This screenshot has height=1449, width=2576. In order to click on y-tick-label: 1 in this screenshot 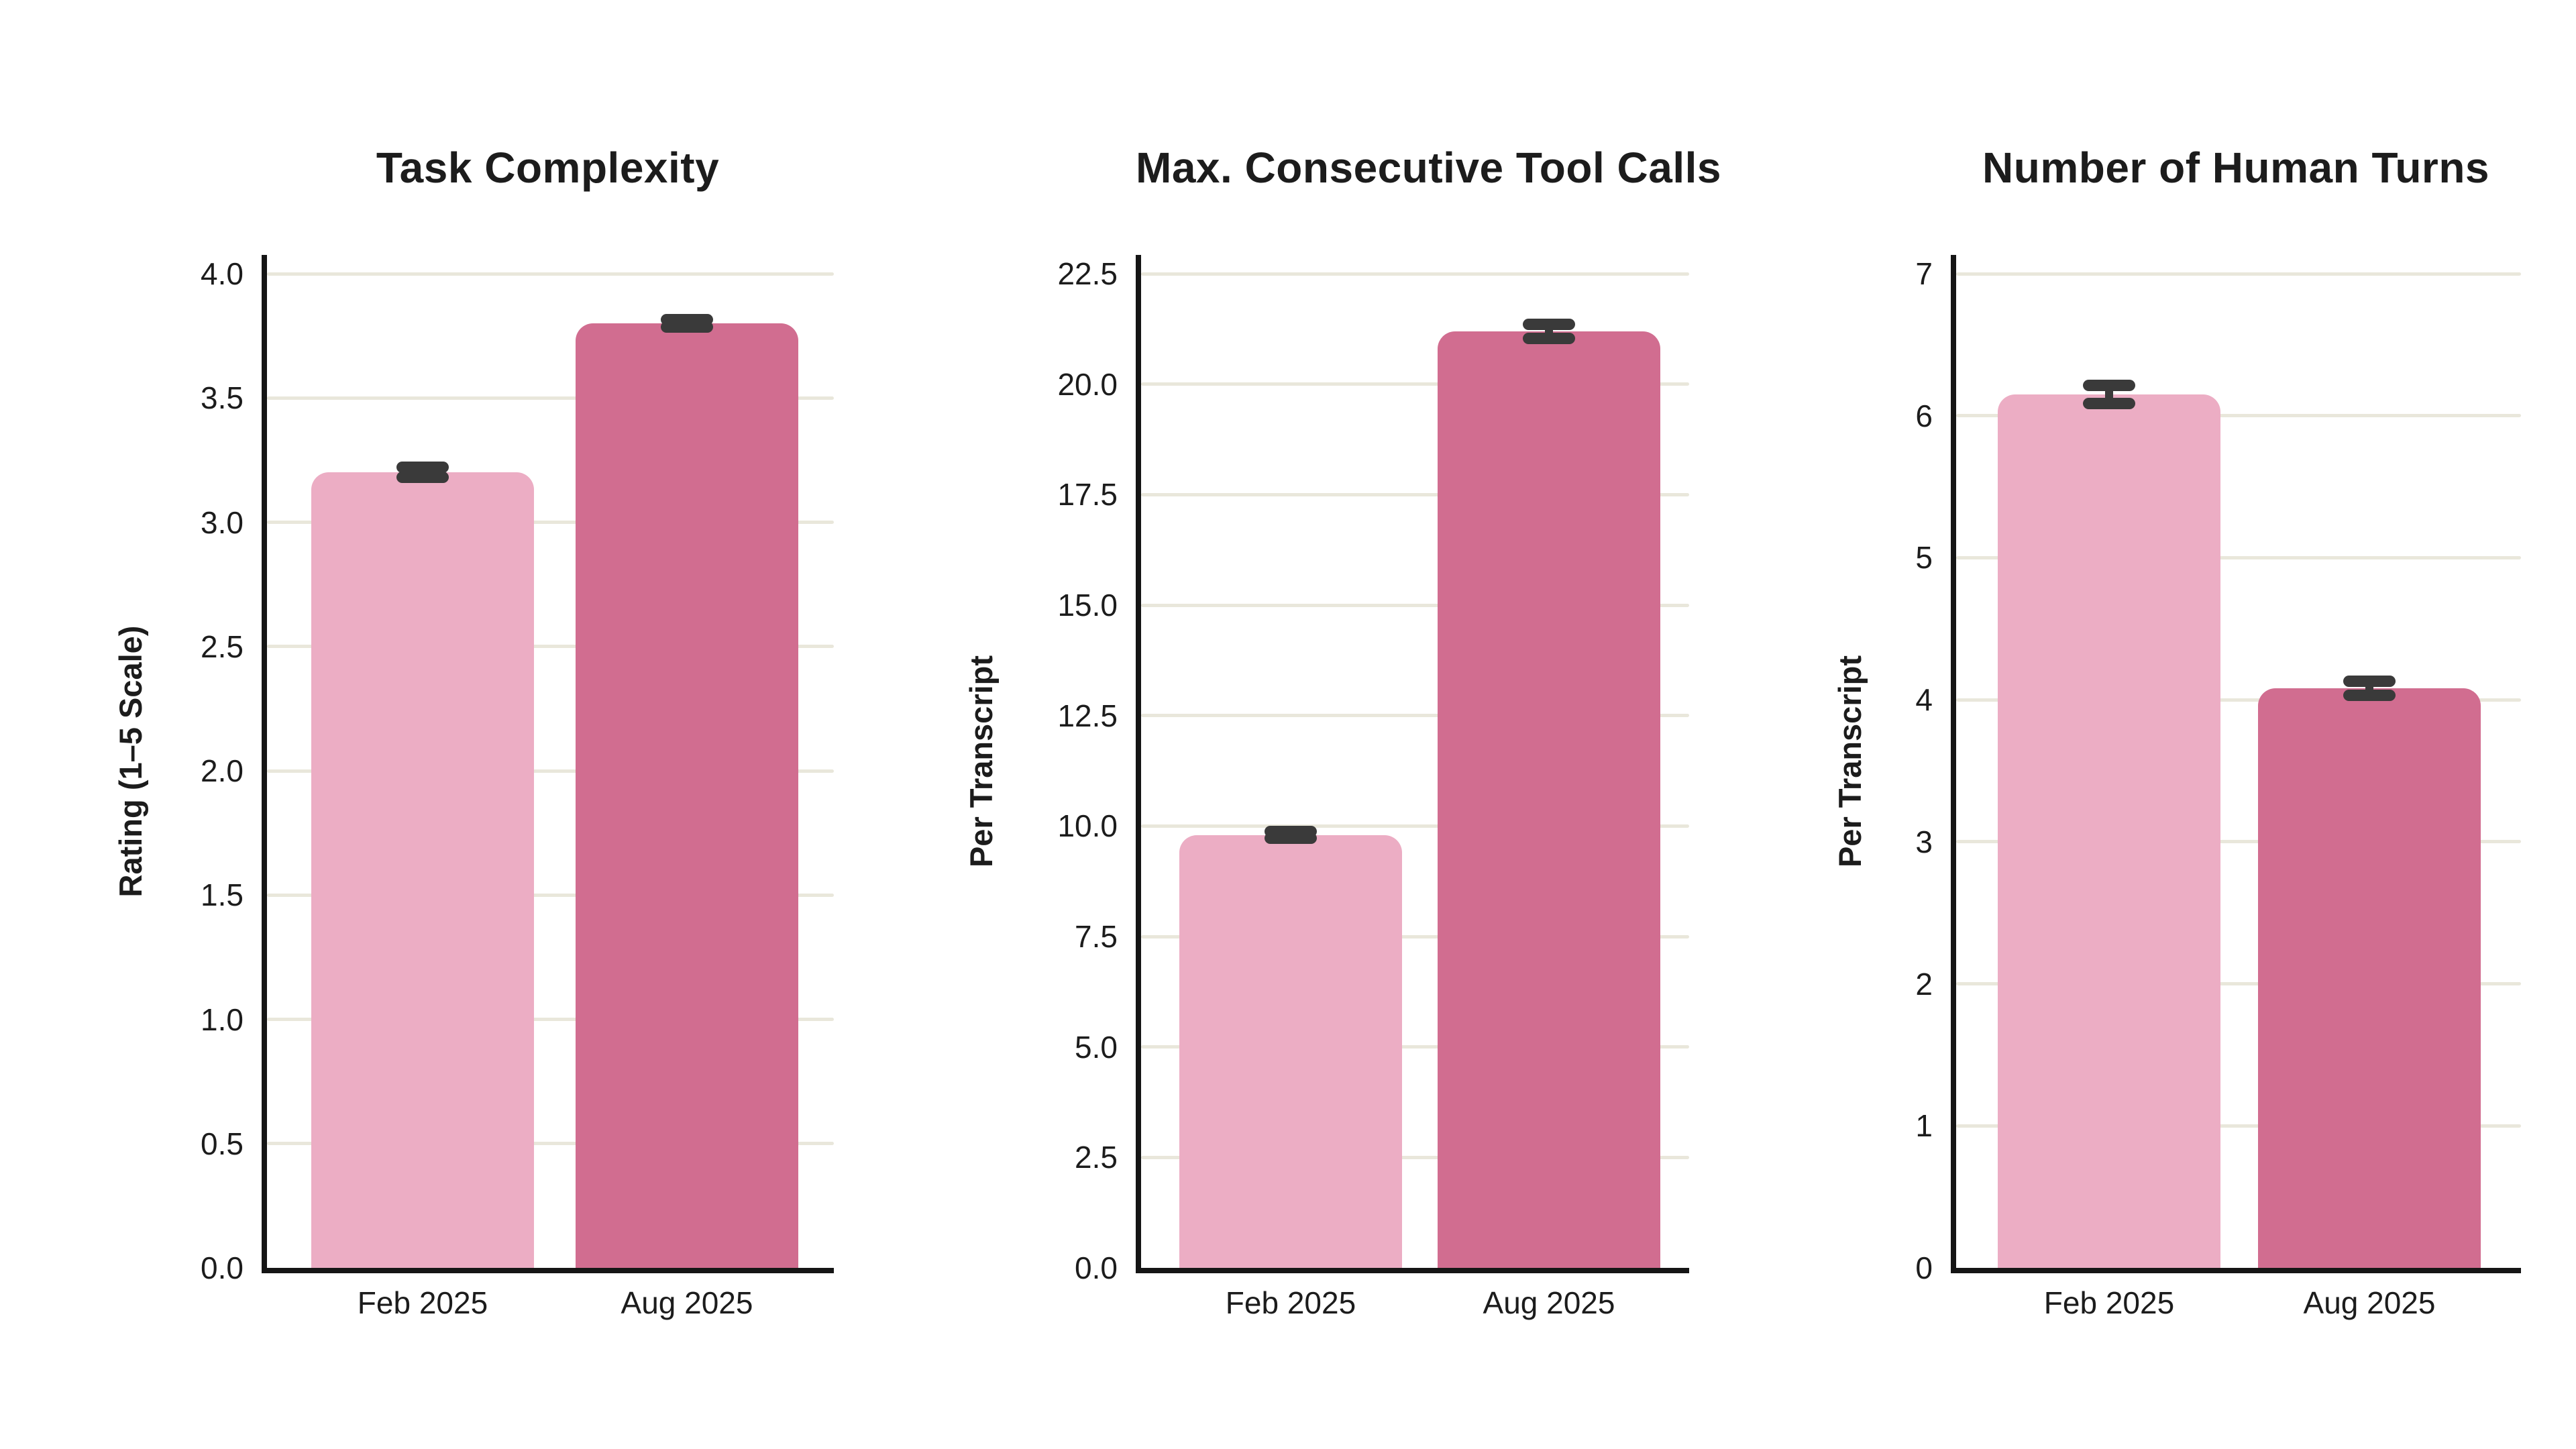, I will do `click(1924, 1126)`.